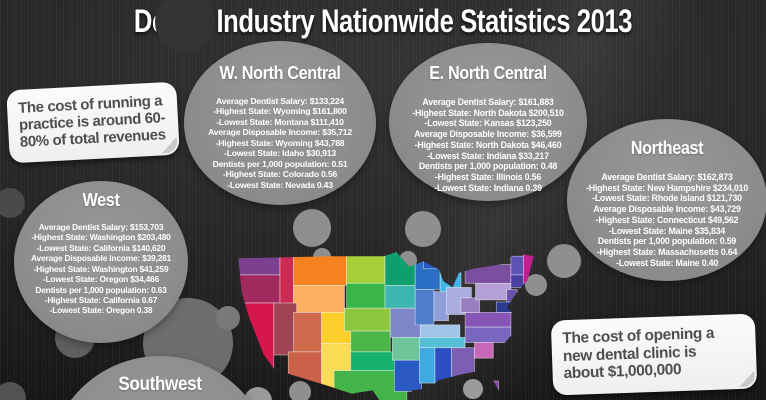 The image size is (766, 400). What do you see at coordinates (101, 299) in the screenshot?
I see `stat-line: -Highest State: California 0.67` at bounding box center [101, 299].